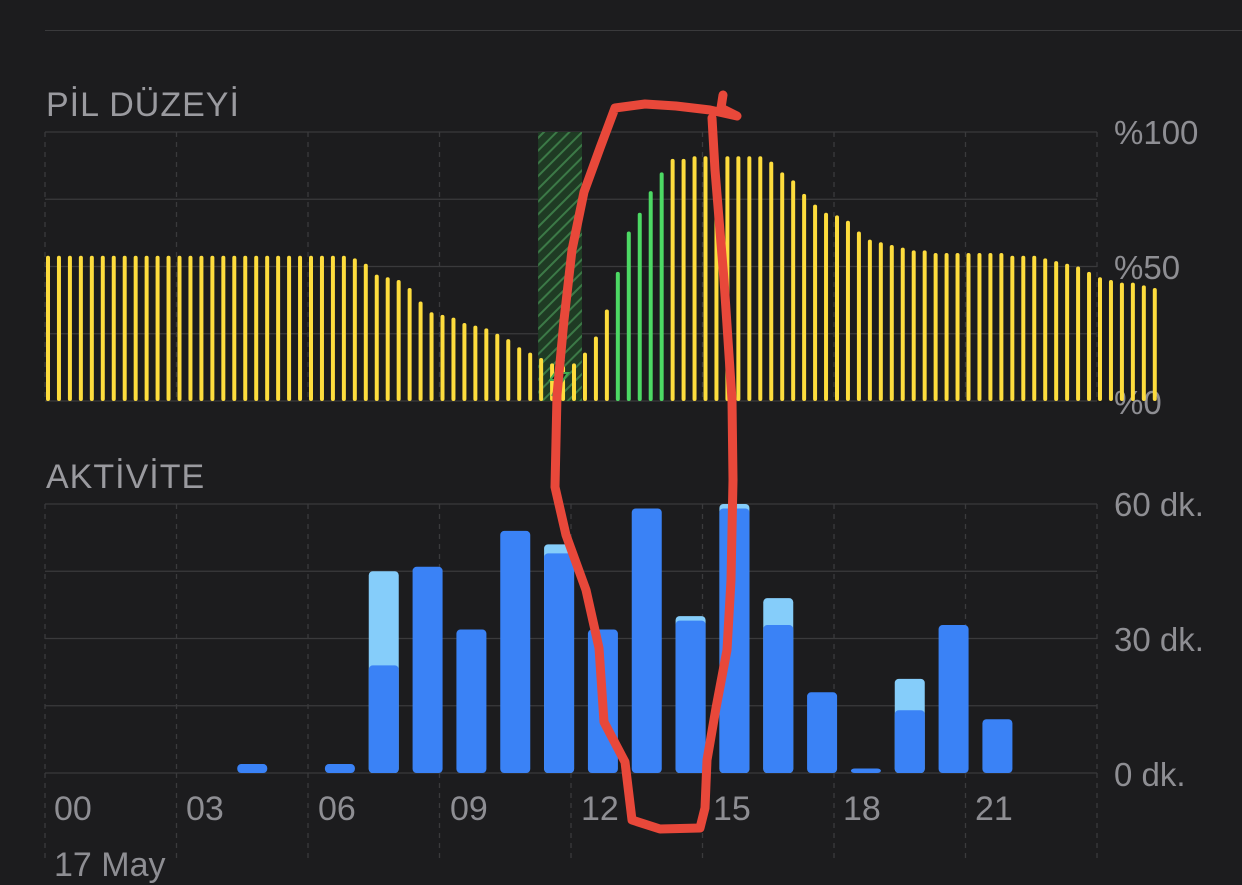 This screenshot has width=1242, height=885. Describe the element at coordinates (862, 809) in the screenshot. I see `x-label-18: 18` at that location.